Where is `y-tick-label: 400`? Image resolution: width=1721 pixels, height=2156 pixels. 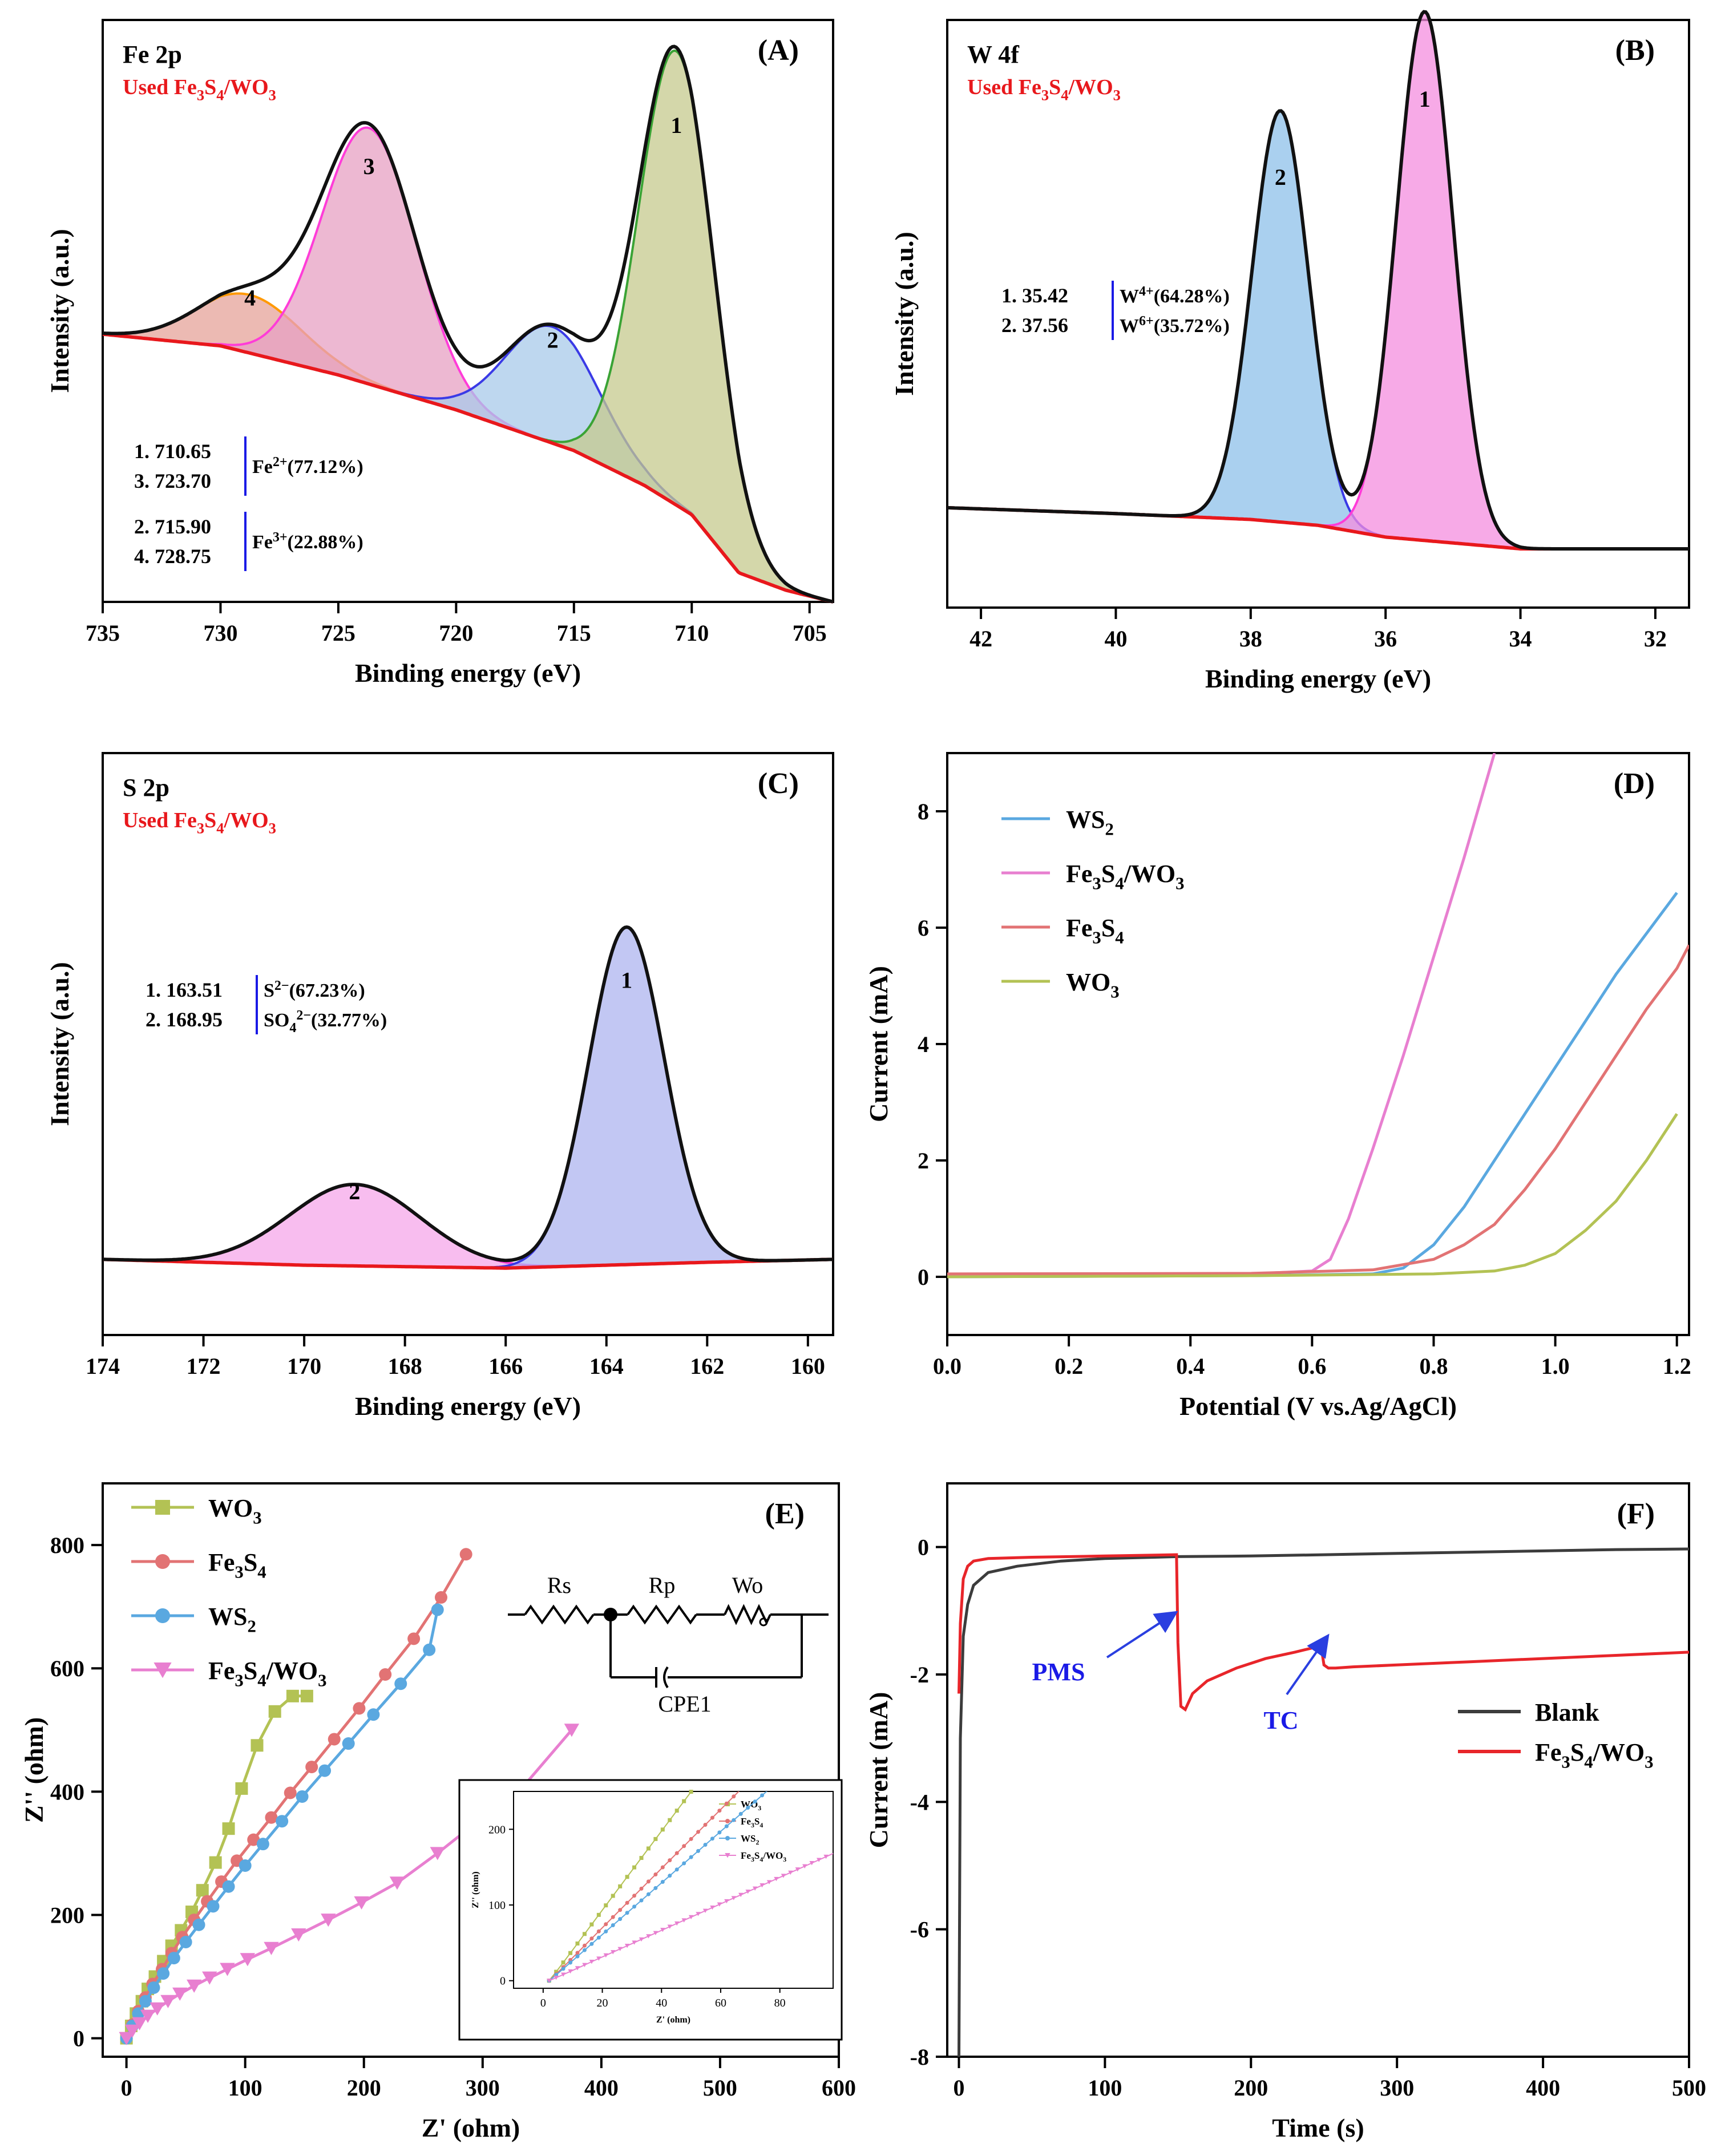
y-tick-label: 400 is located at coordinates (67, 1792).